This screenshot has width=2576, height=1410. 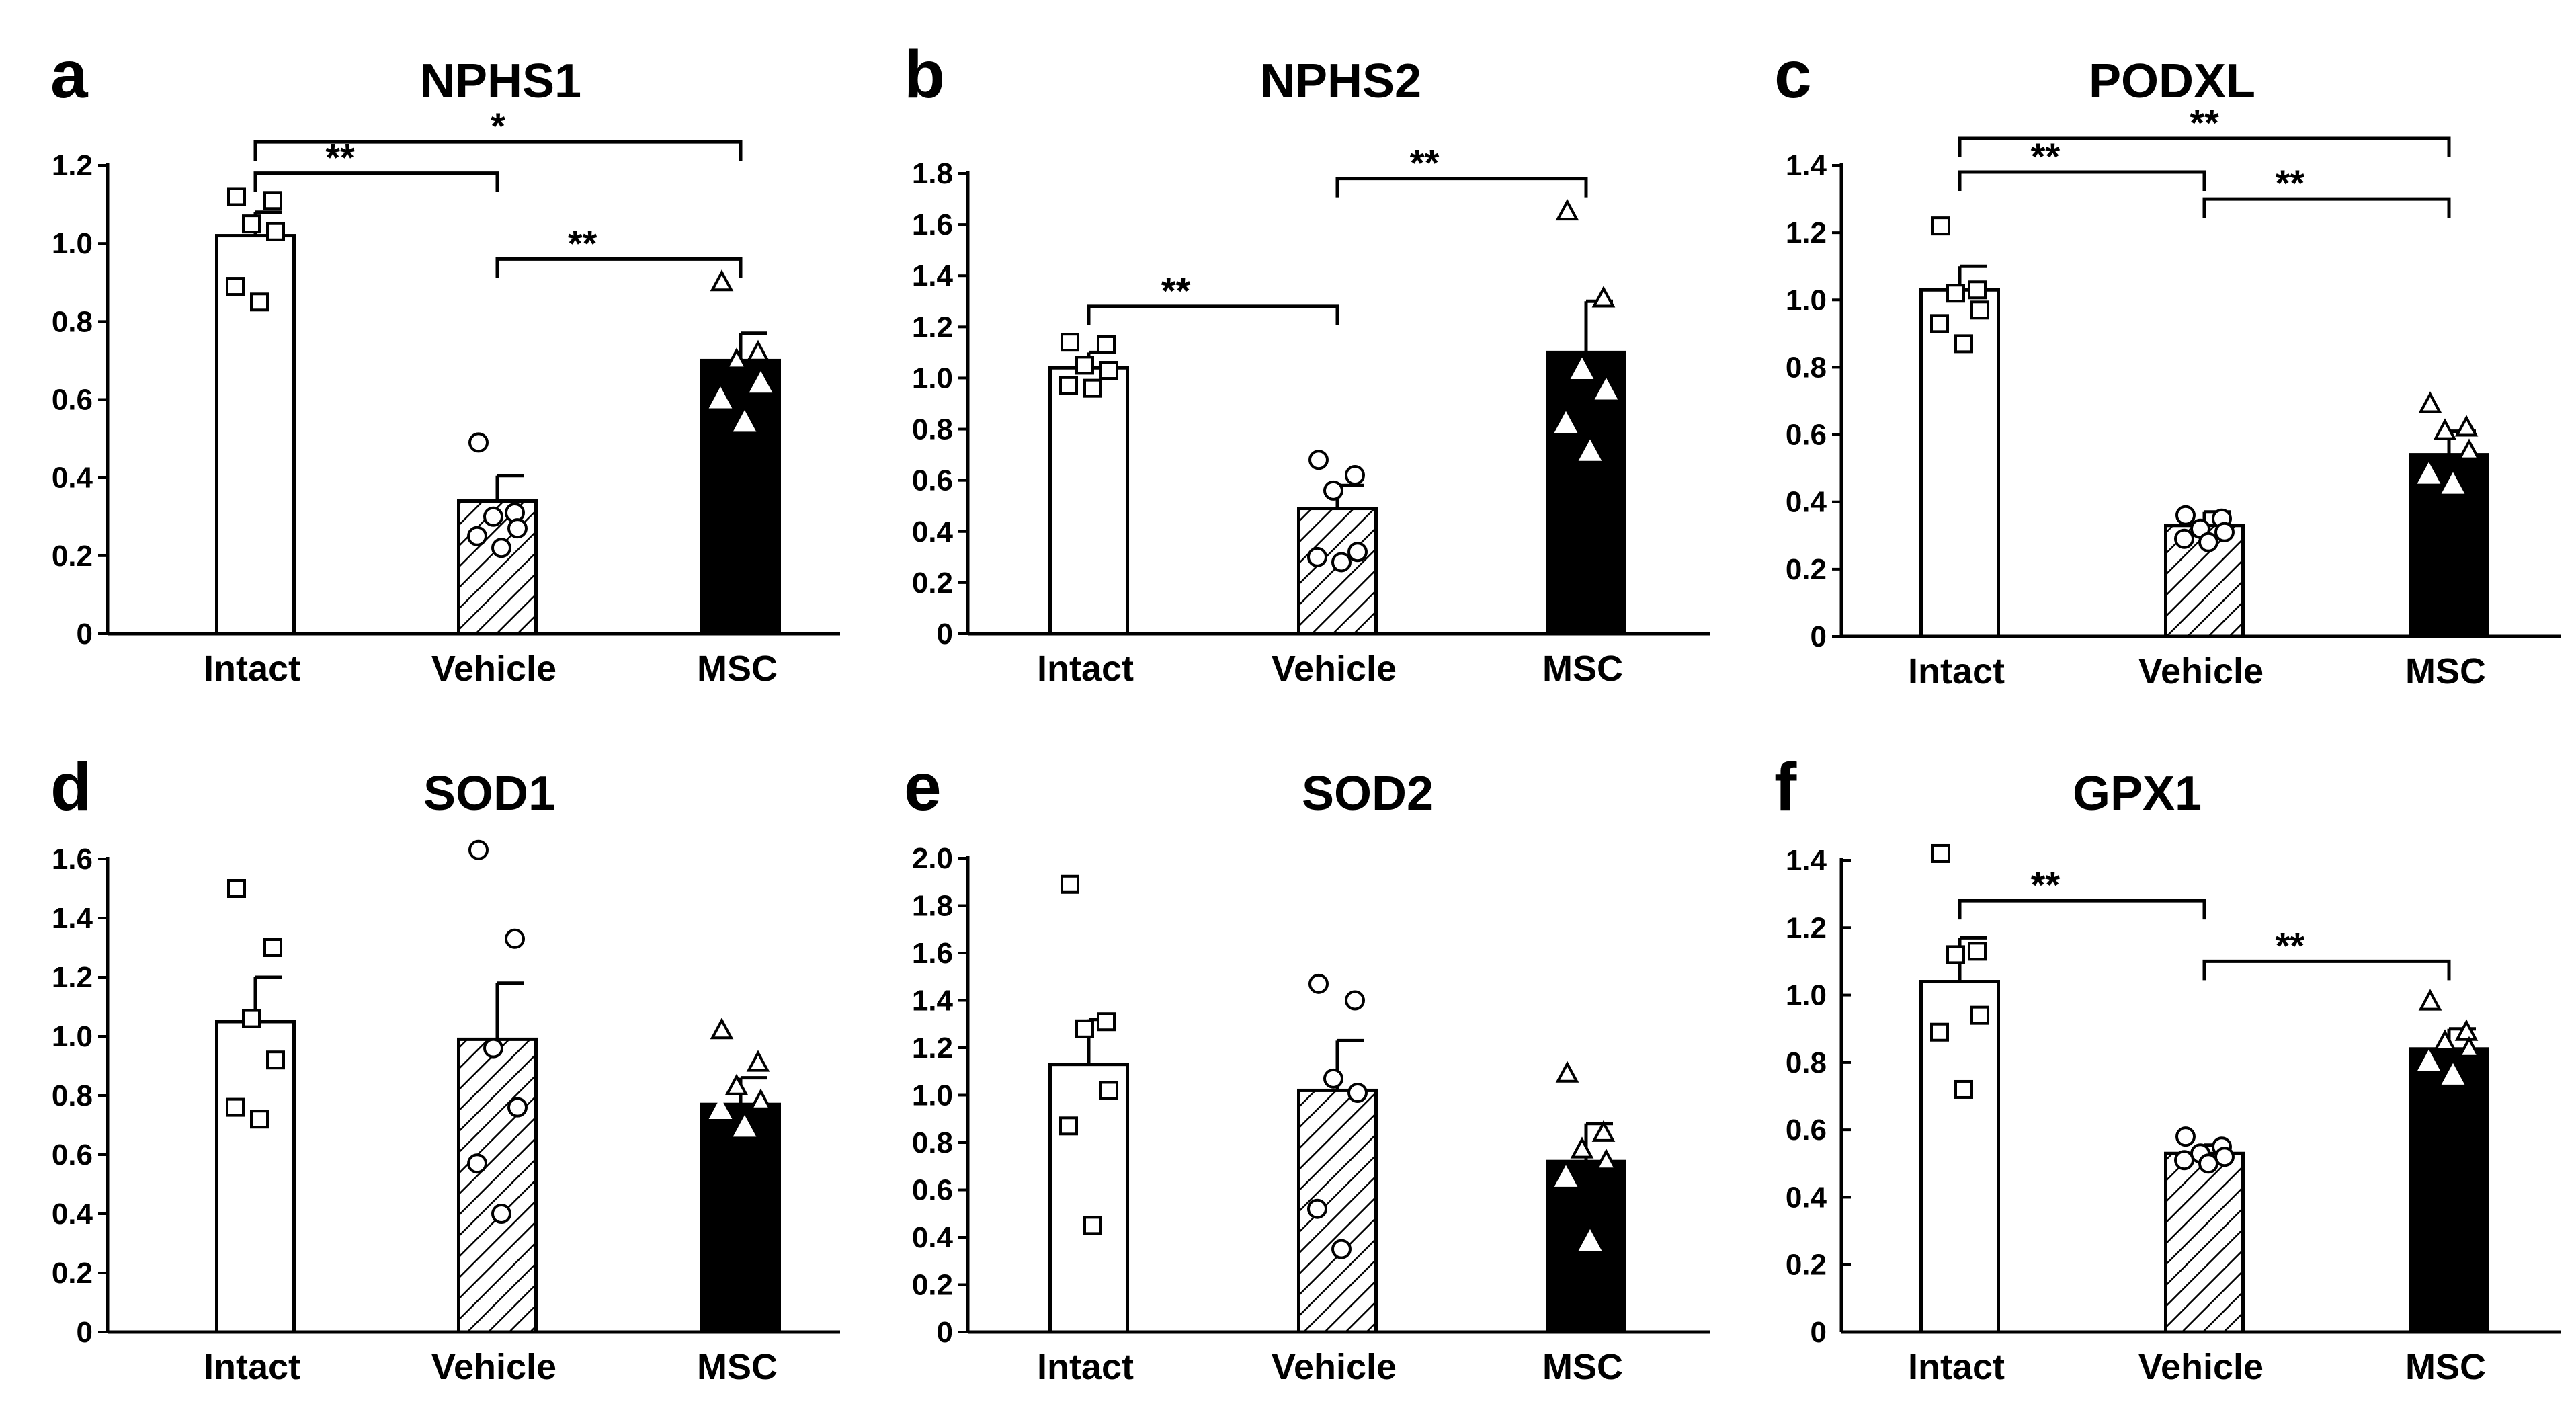 I want to click on significance-label: **, so click(x=582, y=243).